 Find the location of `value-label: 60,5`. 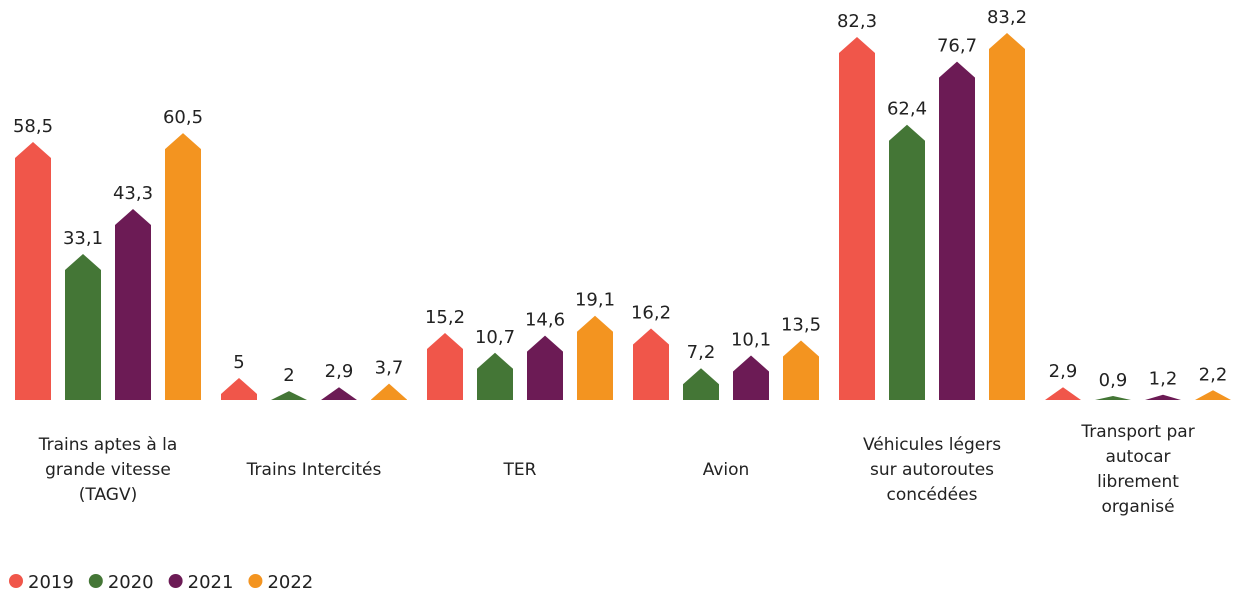

value-label: 60,5 is located at coordinates (183, 117).